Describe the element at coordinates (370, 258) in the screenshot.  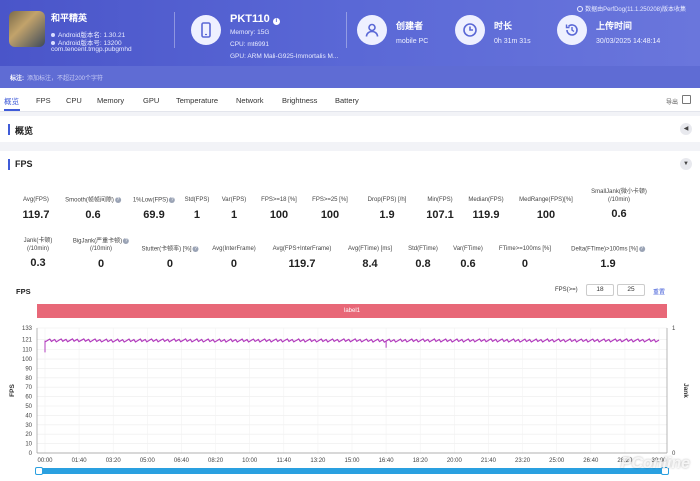
I see `stat-avg-ftime: Avg(FTime) [ms] 8.4` at that location.